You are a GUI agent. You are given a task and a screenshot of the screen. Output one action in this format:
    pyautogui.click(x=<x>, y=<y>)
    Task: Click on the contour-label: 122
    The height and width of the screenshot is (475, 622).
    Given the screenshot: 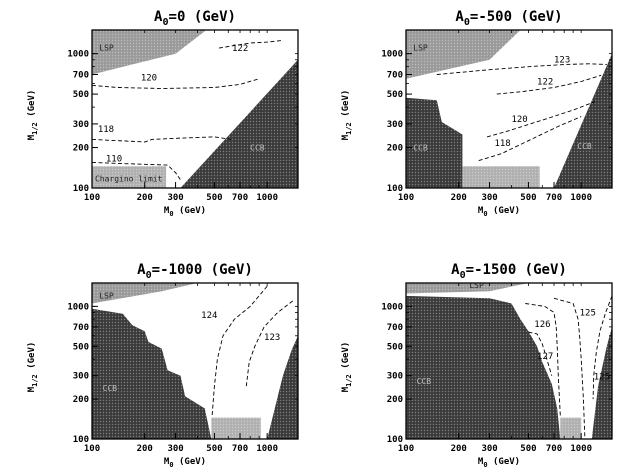 What is the action you would take?
    pyautogui.click(x=240, y=49)
    